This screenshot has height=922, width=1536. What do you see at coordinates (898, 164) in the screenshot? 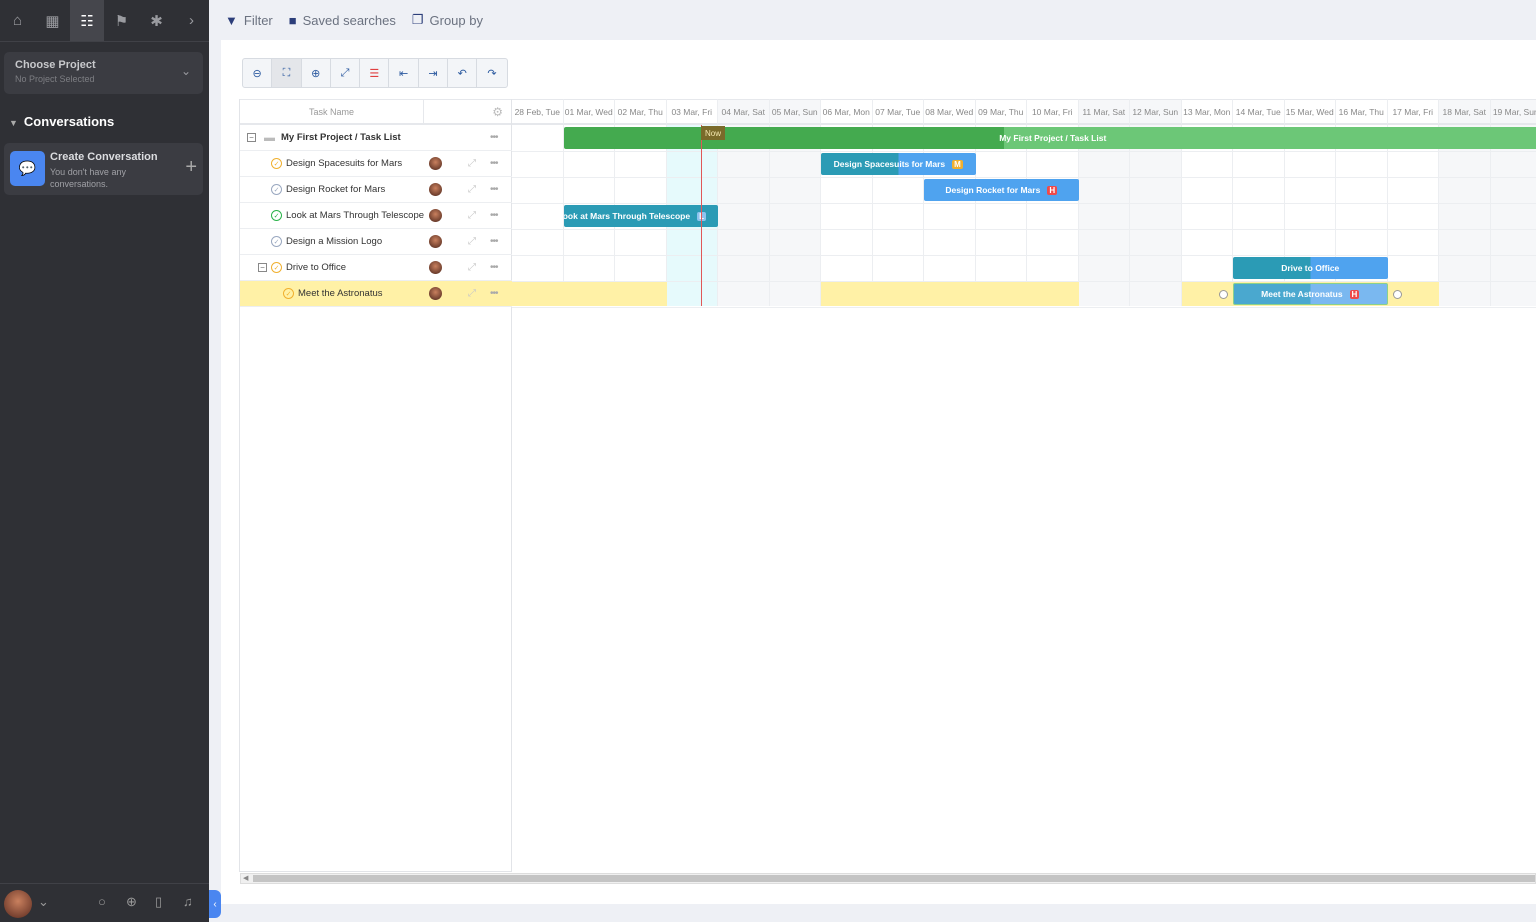
I see `task-bar: Design Spacesuits for Mars M` at bounding box center [898, 164].